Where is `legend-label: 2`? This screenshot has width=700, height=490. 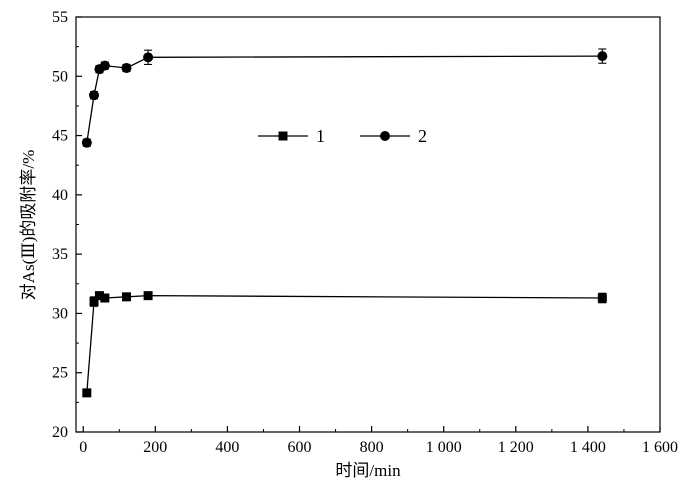 legend-label: 2 is located at coordinates (422, 136).